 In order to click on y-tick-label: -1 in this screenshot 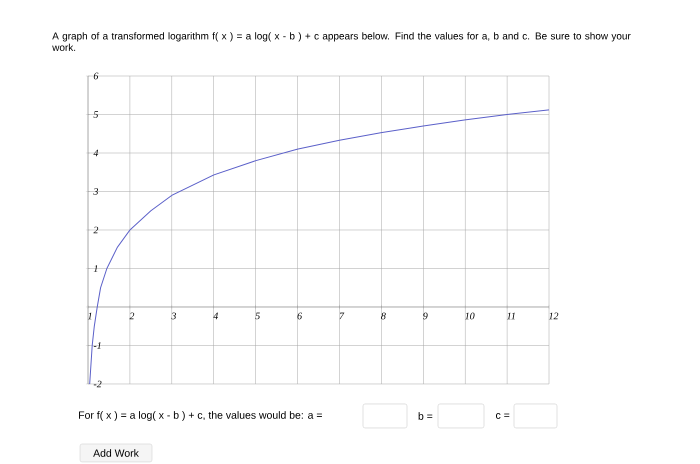, I will do `click(97, 345)`.